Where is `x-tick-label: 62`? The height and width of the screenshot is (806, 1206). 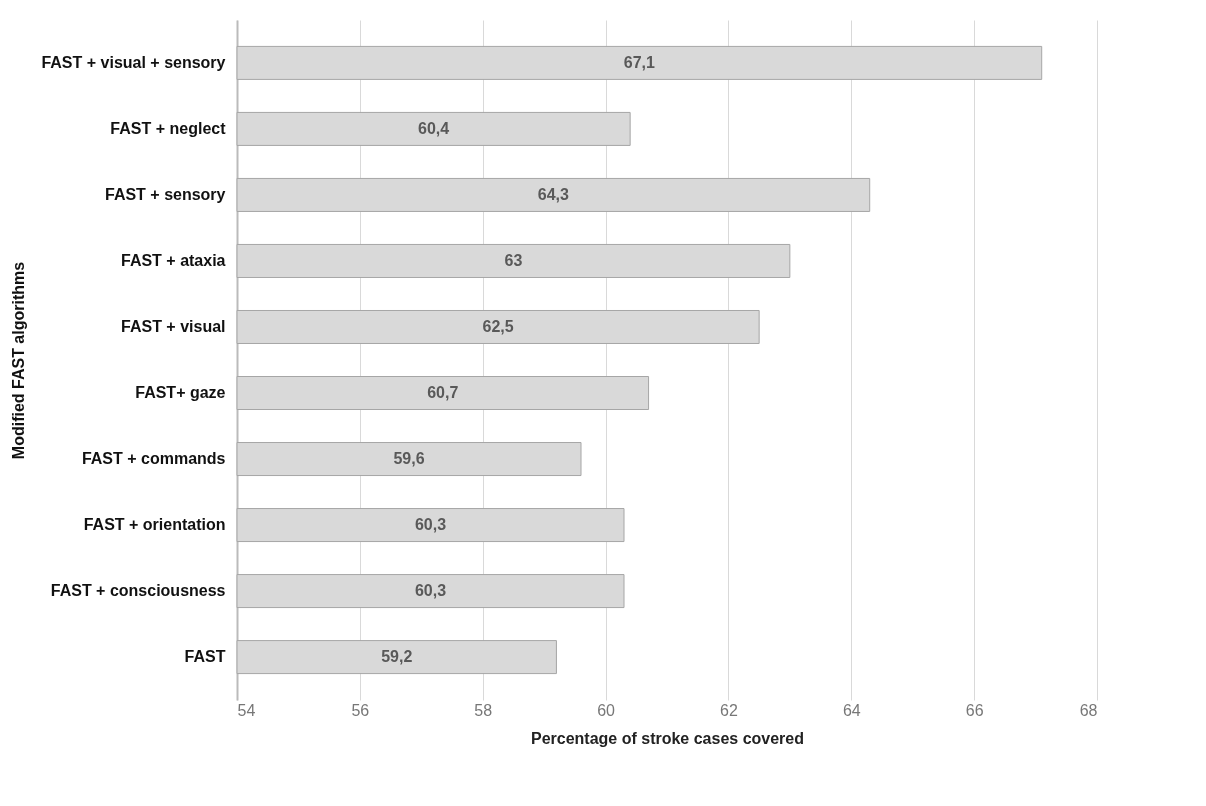
x-tick-label: 62 is located at coordinates (729, 710).